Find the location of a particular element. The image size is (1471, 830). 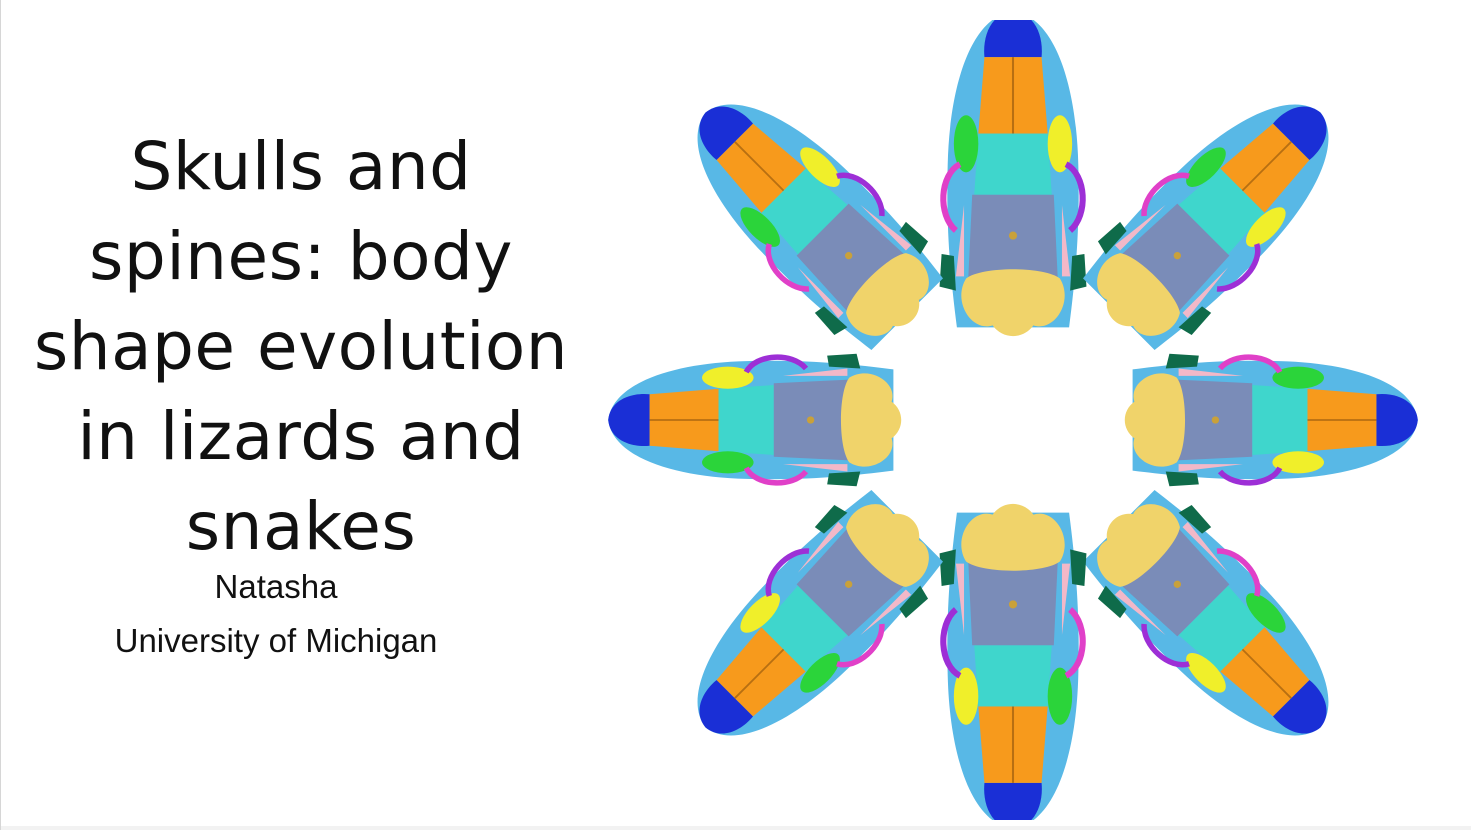

slide-bottom-edge is located at coordinates (736, 828).